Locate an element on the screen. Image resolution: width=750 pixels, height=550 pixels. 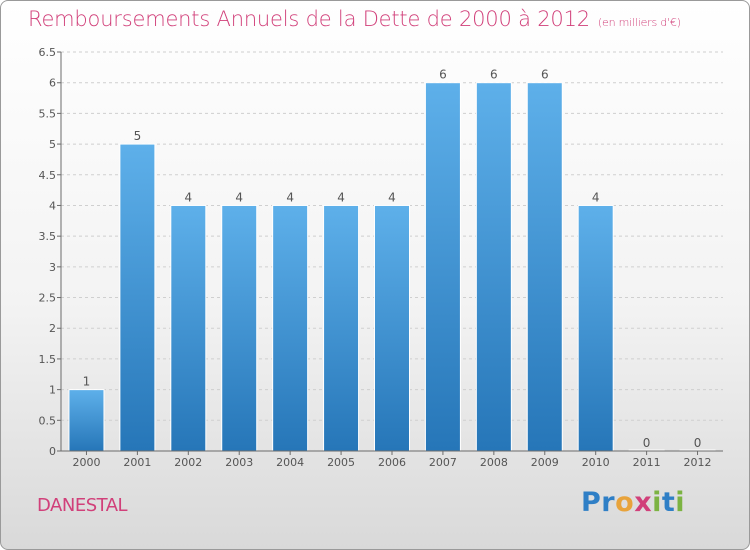
y-tick-label: 6.5 is located at coordinates (48, 52).